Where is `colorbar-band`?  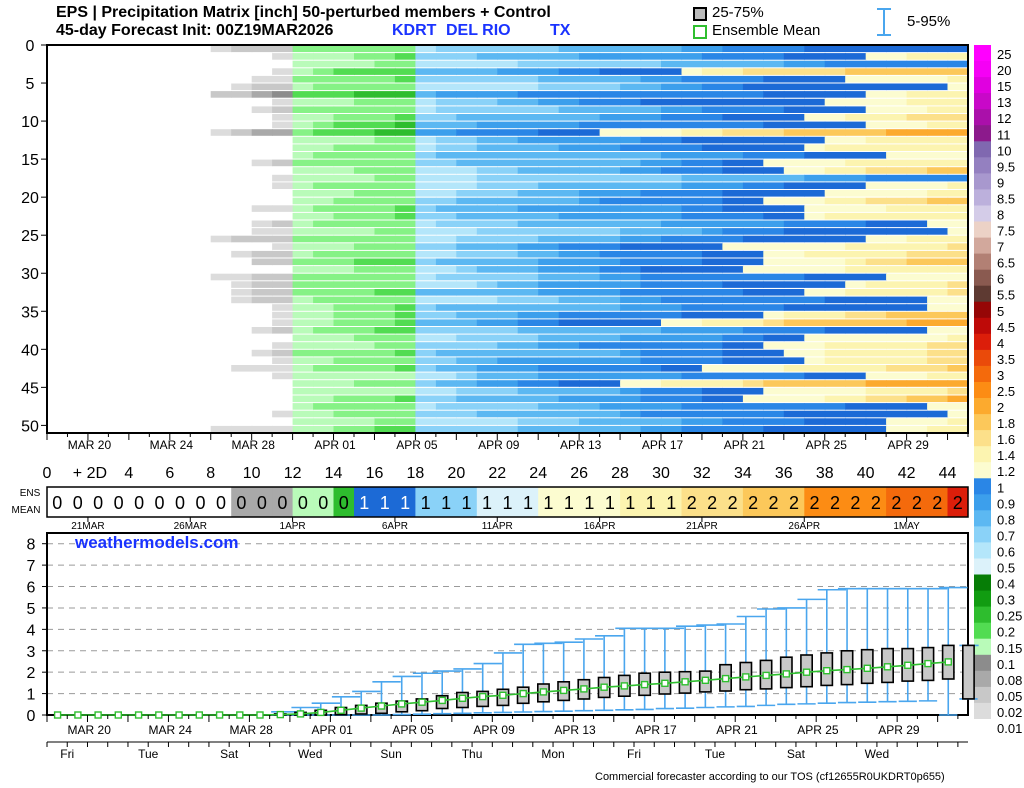 colorbar-band is located at coordinates (982, 647).